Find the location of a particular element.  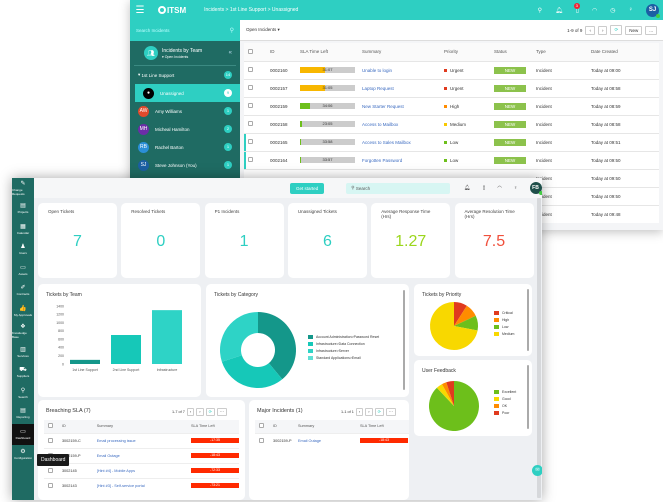

kpi-card: Average Resolution Time (Hrs) 7.5 is located at coordinates (494, 240).